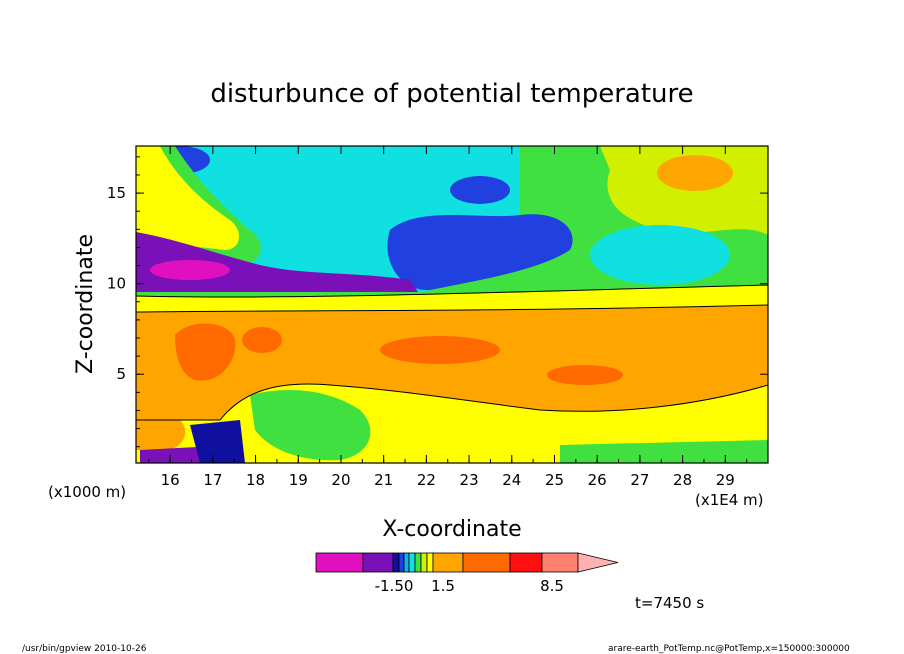  What do you see at coordinates (85, 304) in the screenshot?
I see `y-axis-label: Z-coordinate` at bounding box center [85, 304].